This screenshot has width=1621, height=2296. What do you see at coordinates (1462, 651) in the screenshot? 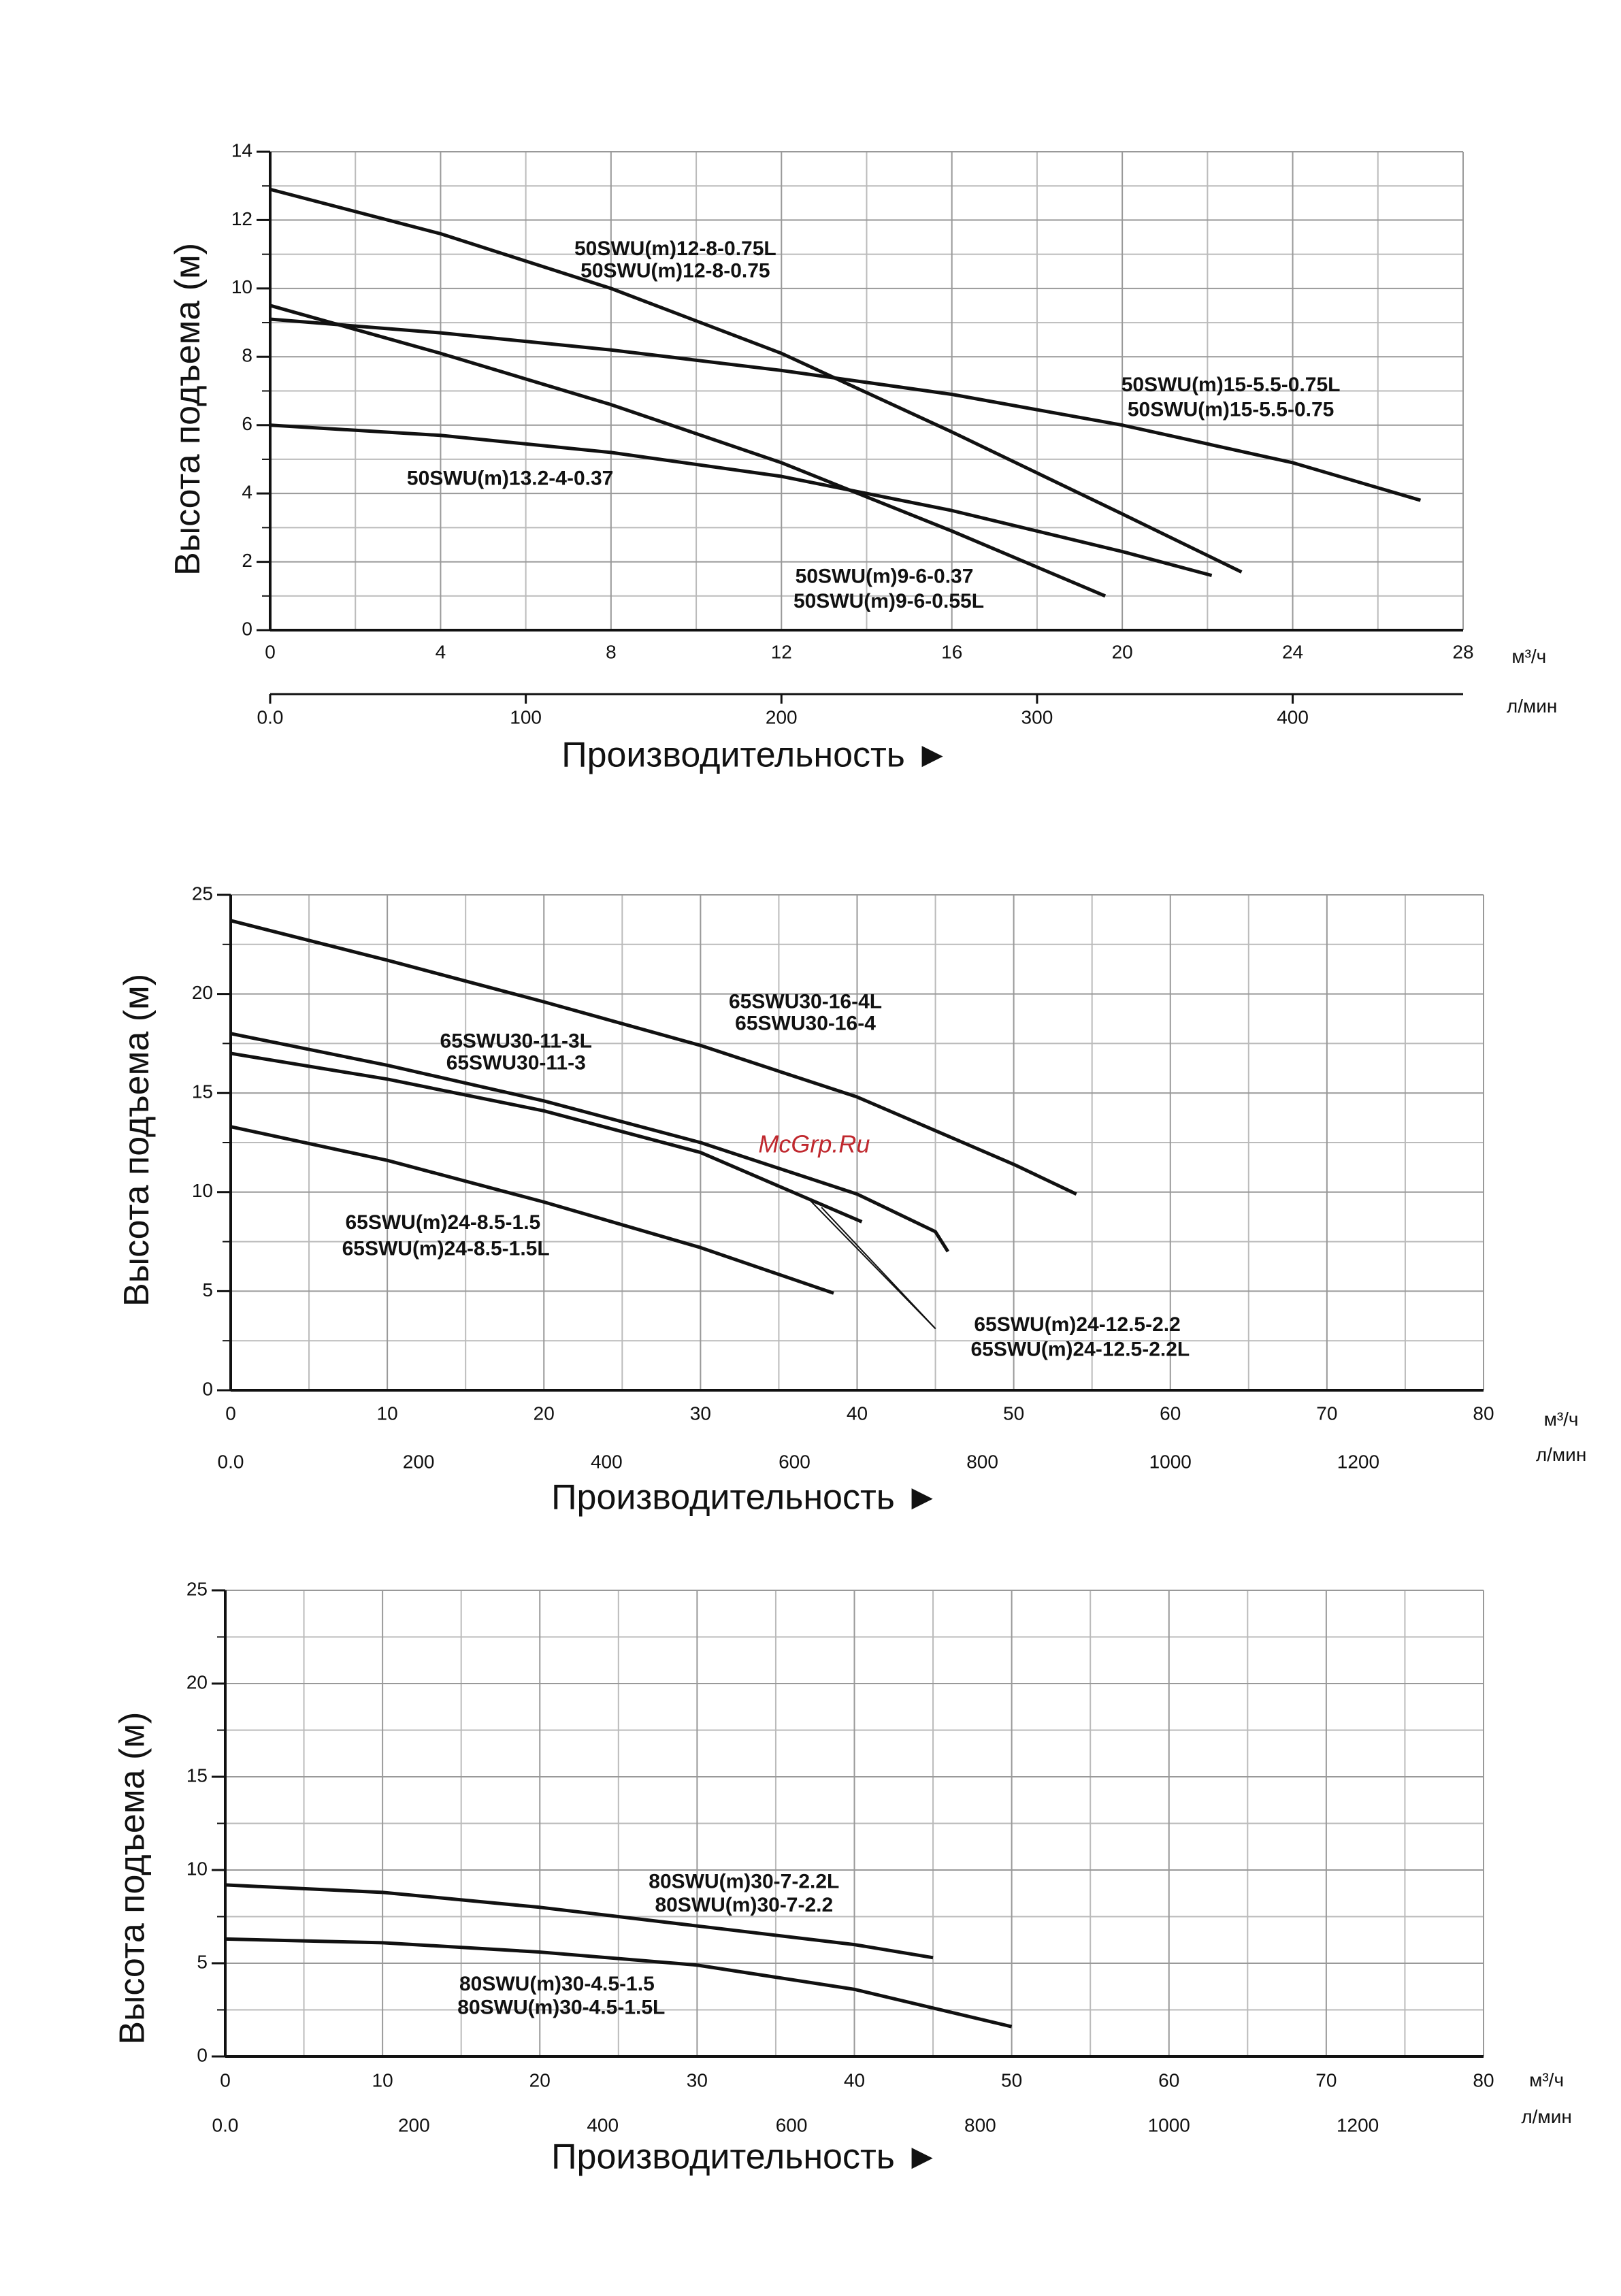
I see `x-tick-label: 28` at bounding box center [1462, 651].